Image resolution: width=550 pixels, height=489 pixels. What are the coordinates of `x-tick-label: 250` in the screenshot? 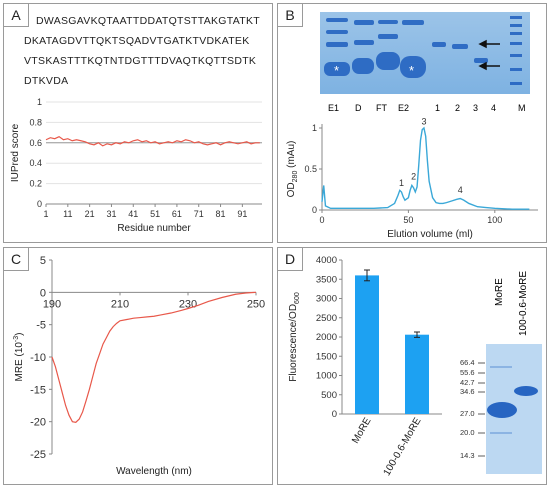 It's located at (256, 304).